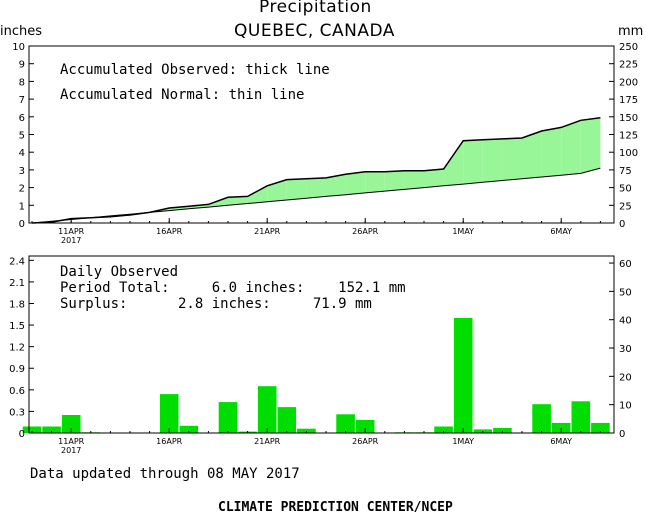 The width and height of the screenshot is (646, 518). What do you see at coordinates (21, 31) in the screenshot?
I see `left-unit-label: inches` at bounding box center [21, 31].